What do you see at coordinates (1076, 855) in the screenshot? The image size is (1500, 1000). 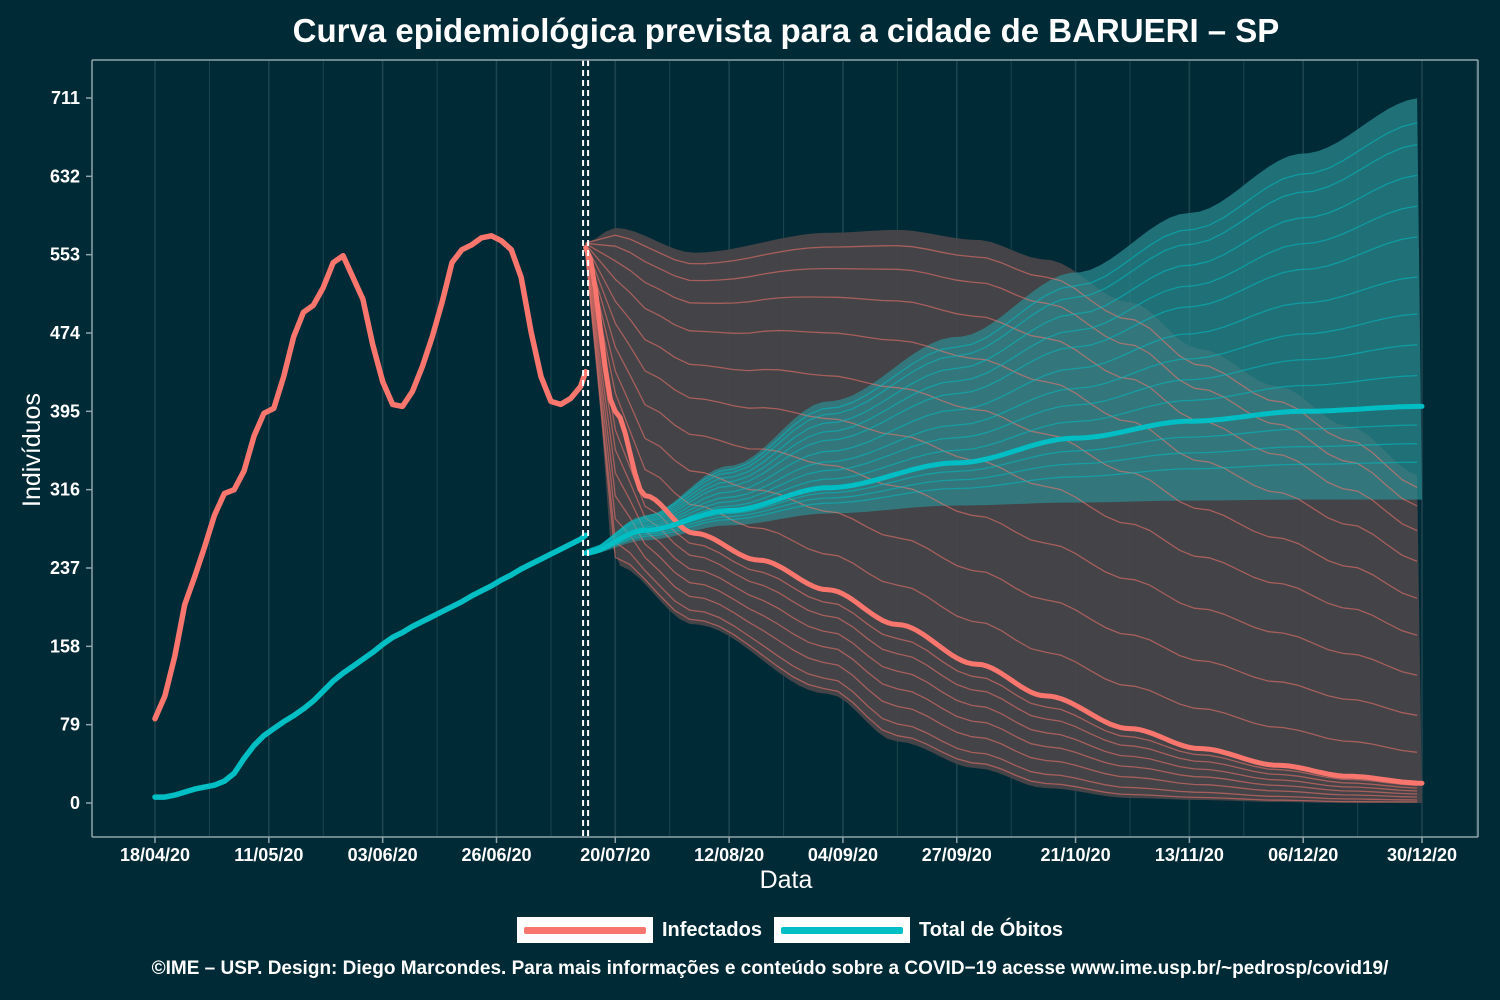 I see `x-tick-label: 21/10/20` at bounding box center [1076, 855].